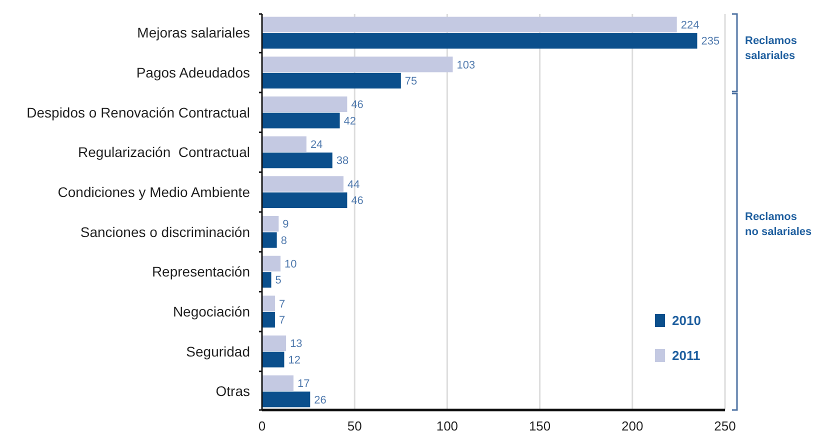  Describe the element at coordinates (354, 426) in the screenshot. I see `x-tick-label: 50` at that location.